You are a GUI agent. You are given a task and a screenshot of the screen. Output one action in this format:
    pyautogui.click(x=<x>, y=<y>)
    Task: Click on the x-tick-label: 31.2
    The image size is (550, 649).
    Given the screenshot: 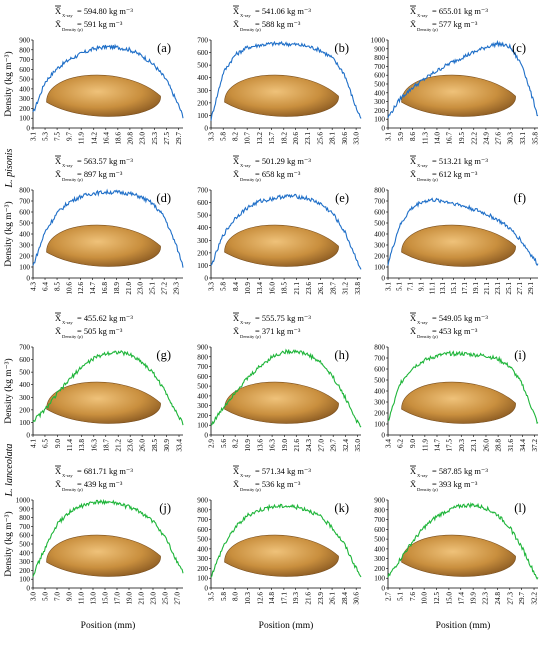 What is the action you would take?
    pyautogui.click(x=346, y=288)
    